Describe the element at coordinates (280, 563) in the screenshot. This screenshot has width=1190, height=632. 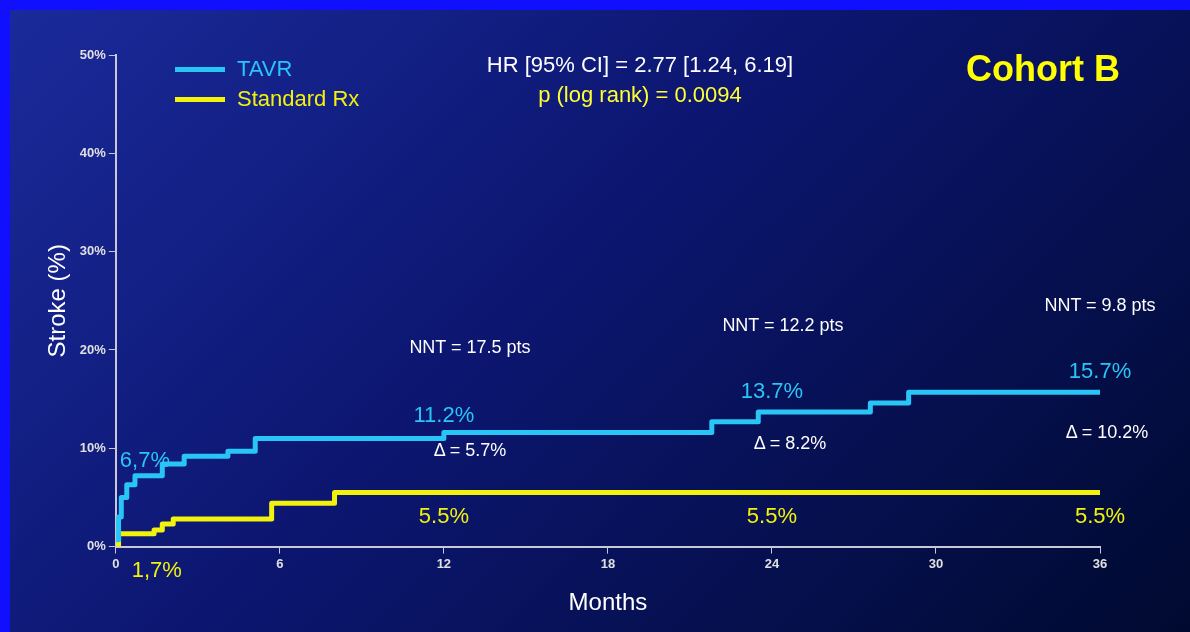
I see `x-tick-label: 6` at that location.